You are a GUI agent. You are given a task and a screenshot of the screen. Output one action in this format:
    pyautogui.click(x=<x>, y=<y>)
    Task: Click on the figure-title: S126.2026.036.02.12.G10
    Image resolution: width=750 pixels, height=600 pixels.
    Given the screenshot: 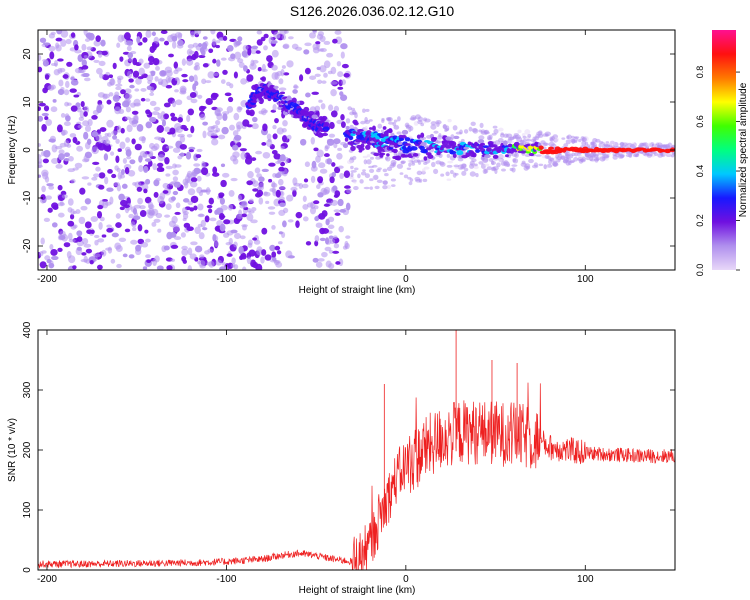 What is the action you would take?
    pyautogui.click(x=372, y=11)
    